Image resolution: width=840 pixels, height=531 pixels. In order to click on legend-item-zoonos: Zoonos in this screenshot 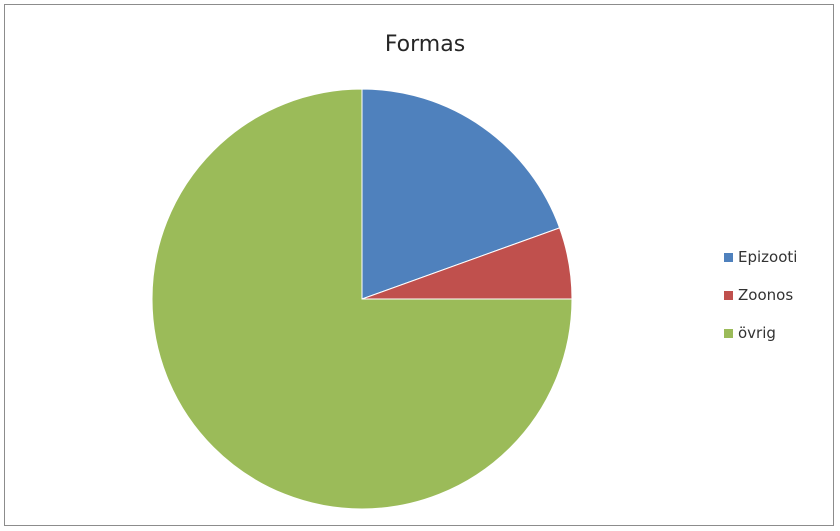, I will do `click(779, 295)`.